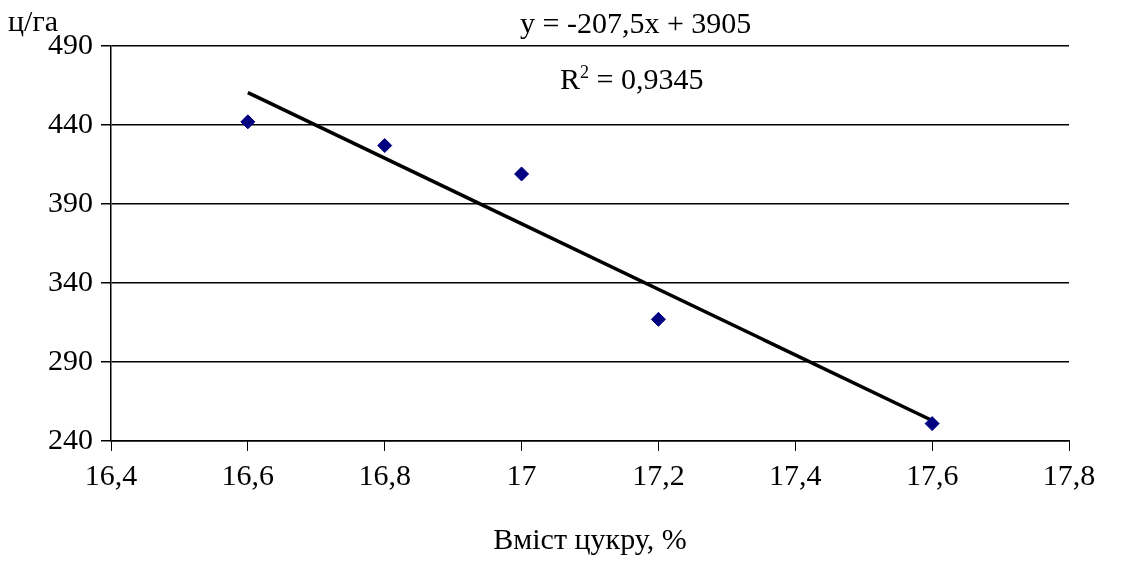 The width and height of the screenshot is (1129, 573). Describe the element at coordinates (795, 474) in the screenshot. I see `x-tick-label: 17,4` at that location.